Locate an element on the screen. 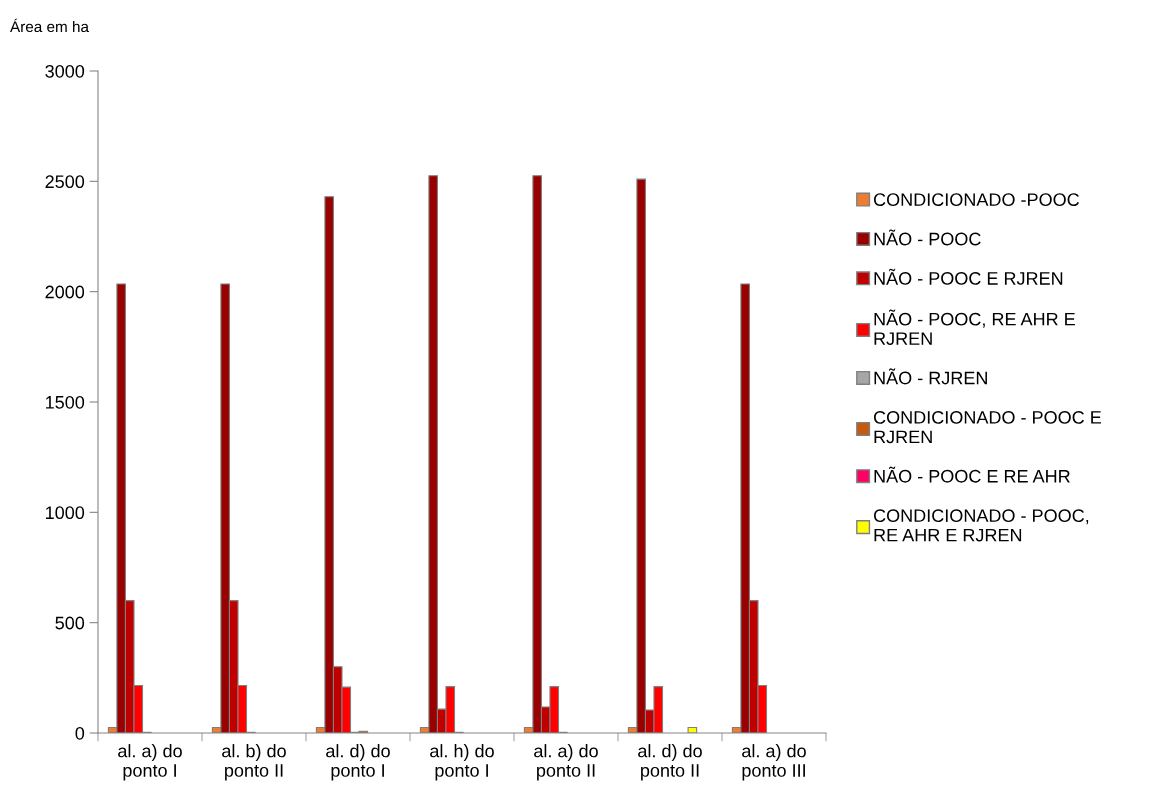 The height and width of the screenshot is (812, 1156). y-tick-label: 0 is located at coordinates (80, 733).